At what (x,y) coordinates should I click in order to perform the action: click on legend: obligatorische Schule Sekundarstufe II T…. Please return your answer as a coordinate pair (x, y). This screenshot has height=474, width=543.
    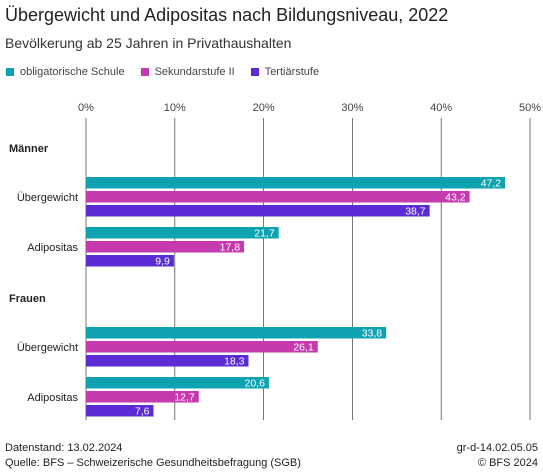
    Looking at the image, I should click on (162, 72).